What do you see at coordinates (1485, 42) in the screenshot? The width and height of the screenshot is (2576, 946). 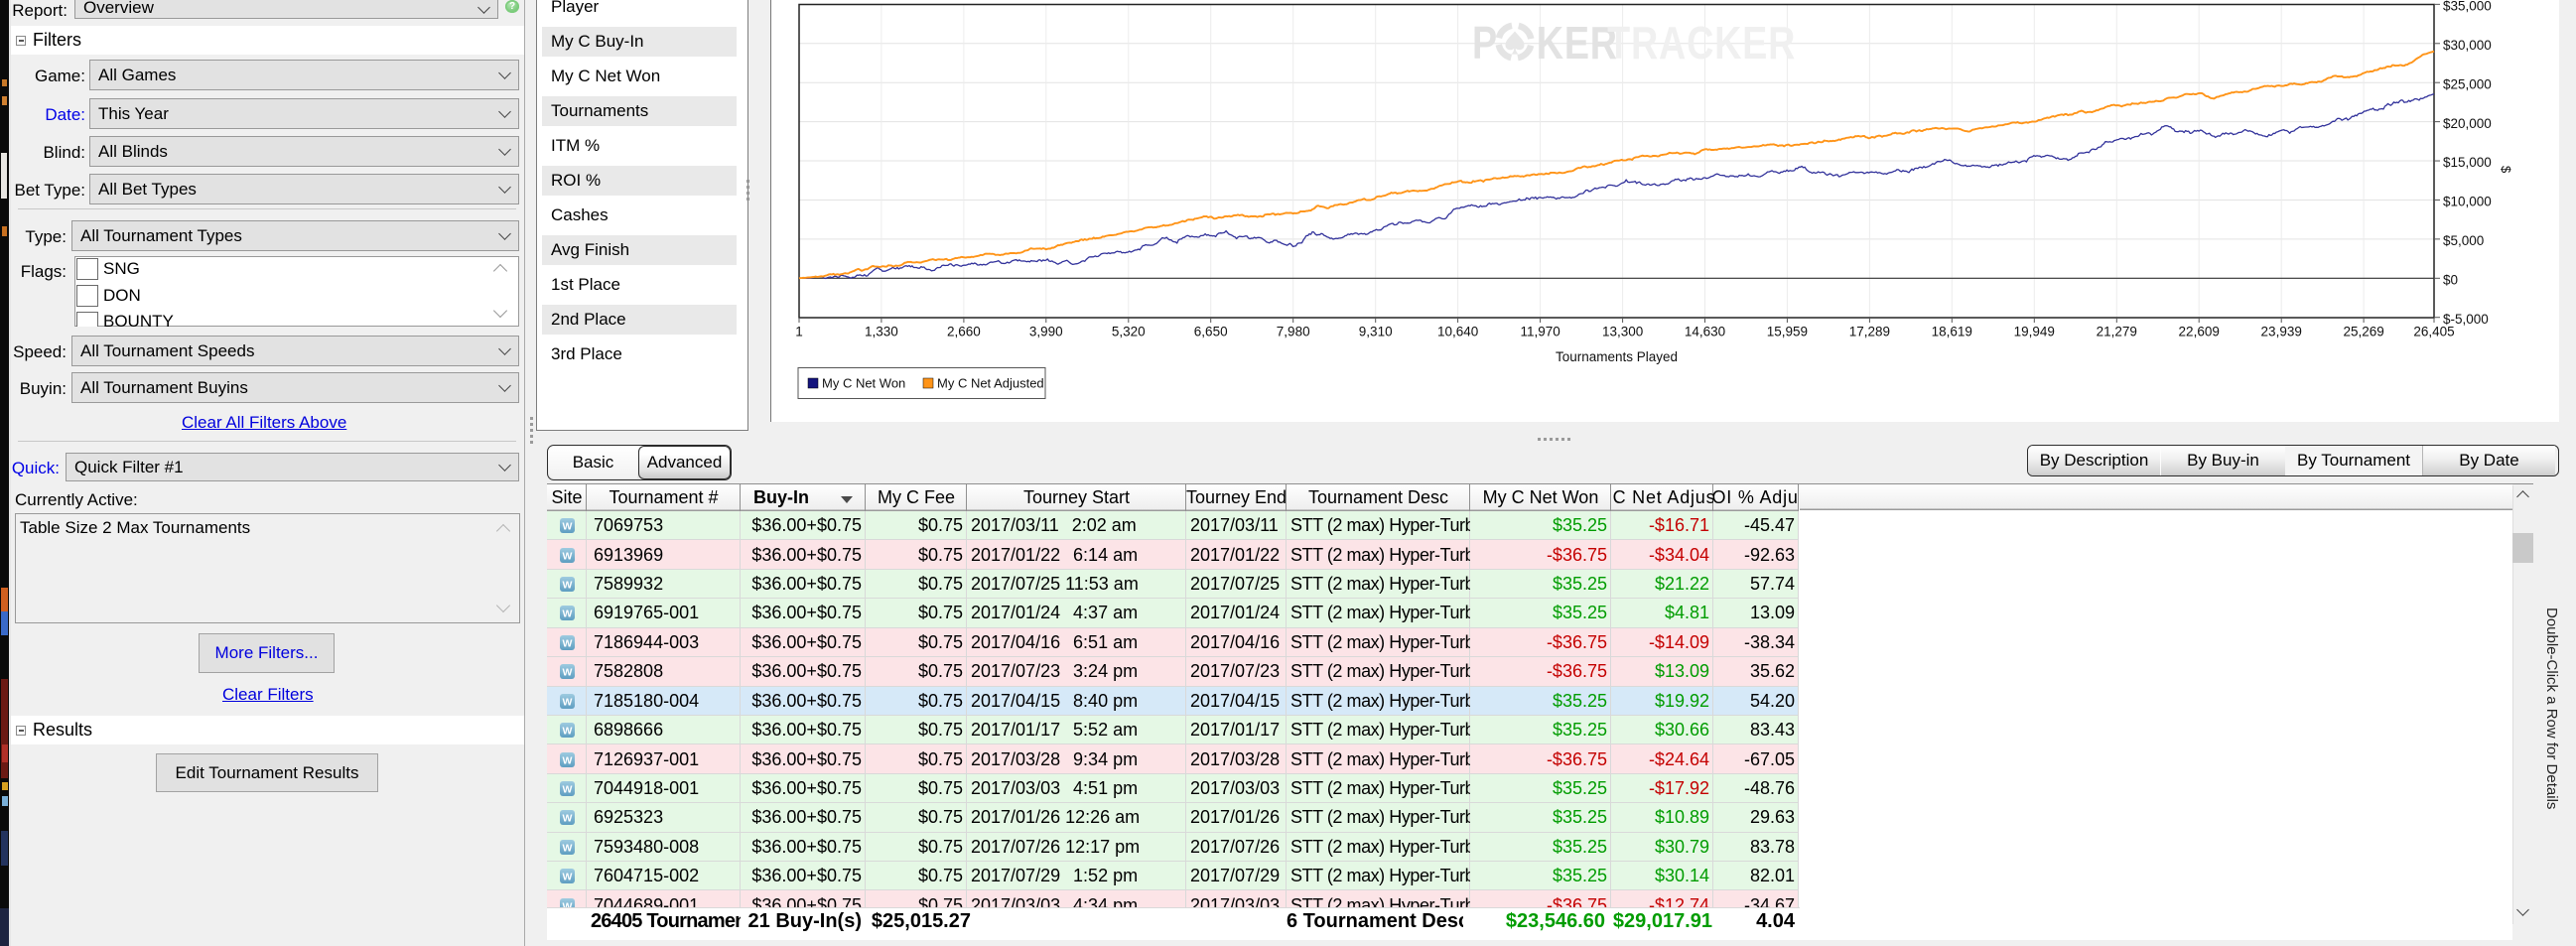 I see `svg-text: P` at bounding box center [1485, 42].